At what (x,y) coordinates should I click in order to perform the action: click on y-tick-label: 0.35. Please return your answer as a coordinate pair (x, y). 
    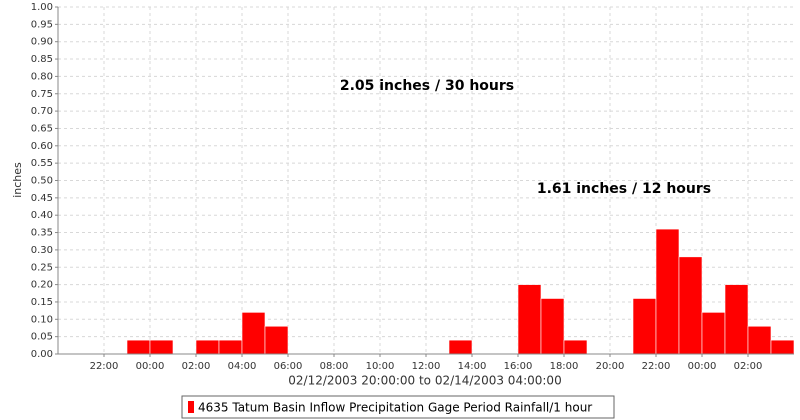
    Looking at the image, I should click on (42, 233).